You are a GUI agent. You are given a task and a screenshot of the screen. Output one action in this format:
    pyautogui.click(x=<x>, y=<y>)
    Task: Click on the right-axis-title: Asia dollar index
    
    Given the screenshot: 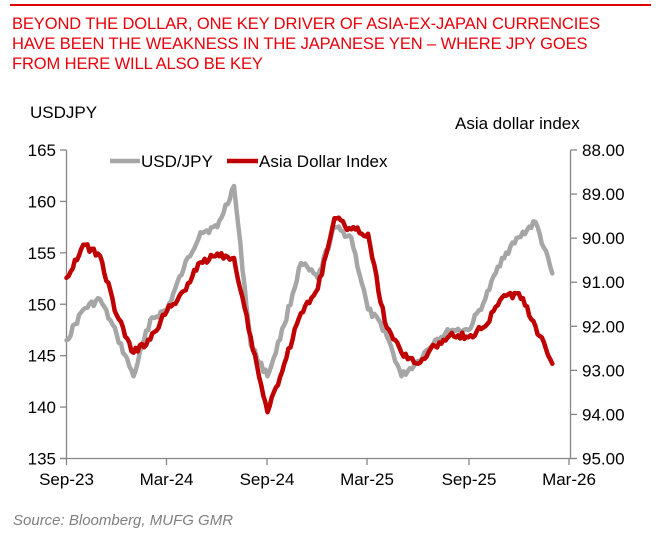 What is the action you would take?
    pyautogui.click(x=517, y=123)
    